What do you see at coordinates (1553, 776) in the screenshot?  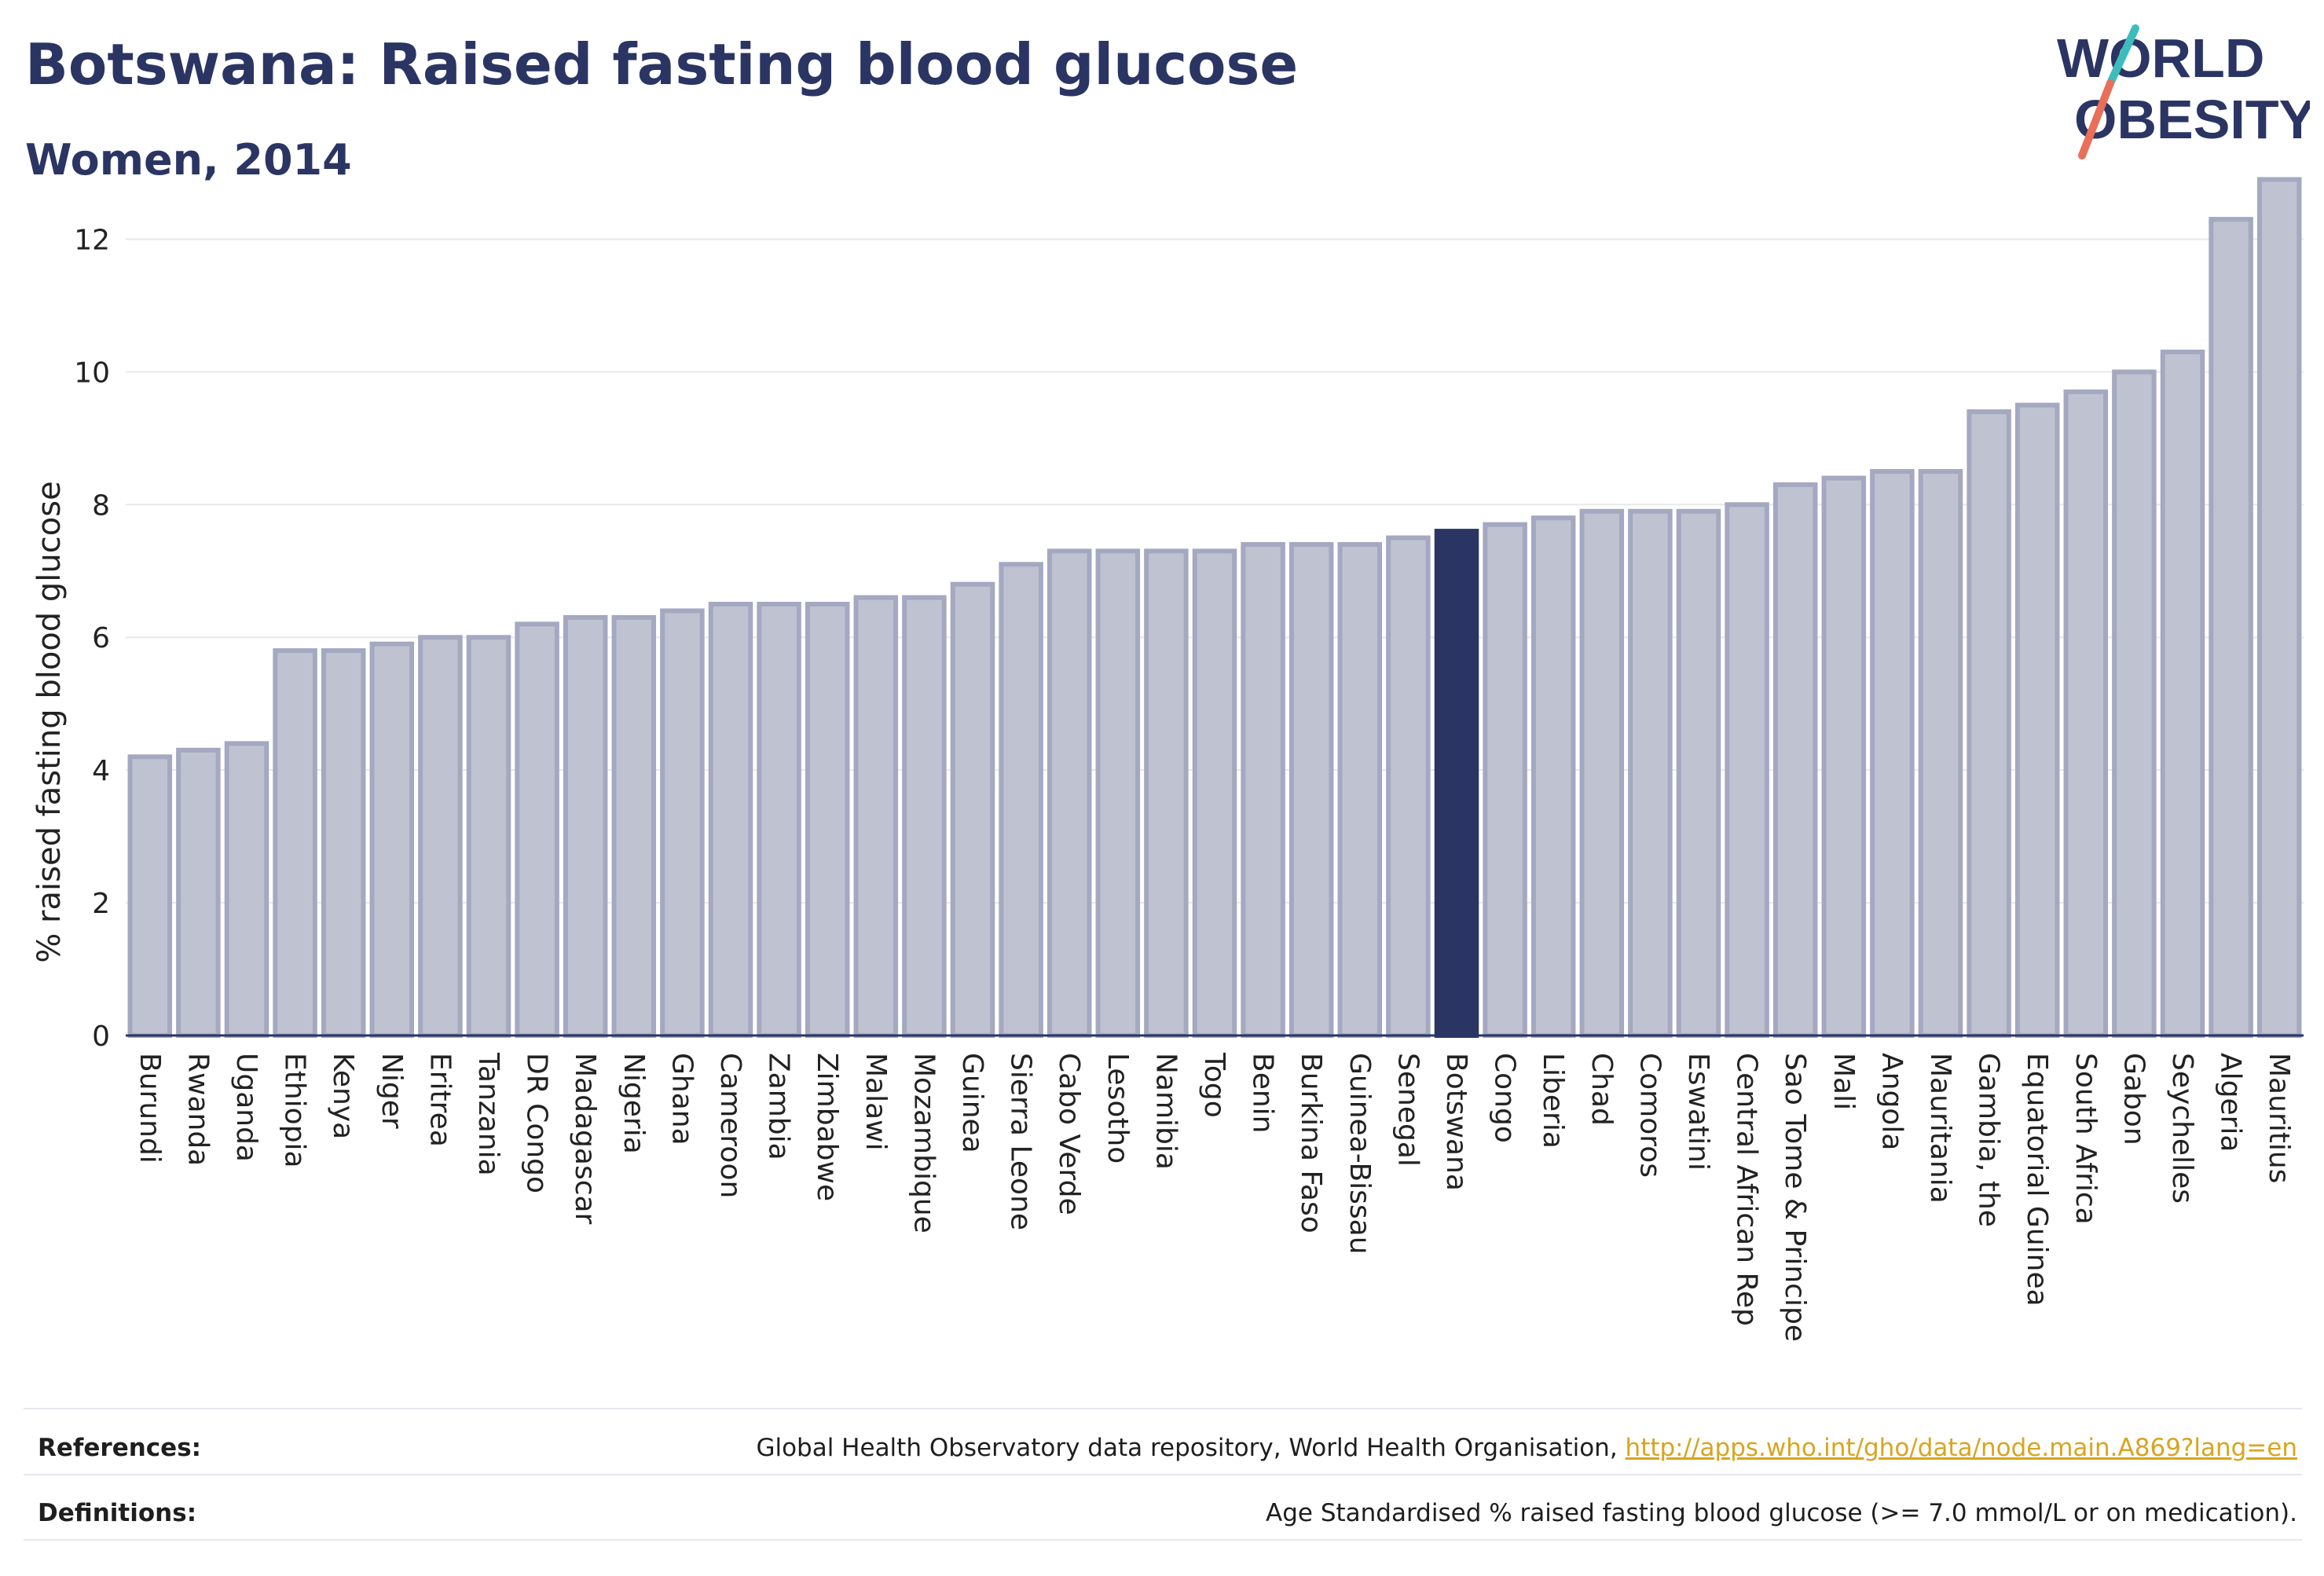 I see `bar-liberia` at bounding box center [1553, 776].